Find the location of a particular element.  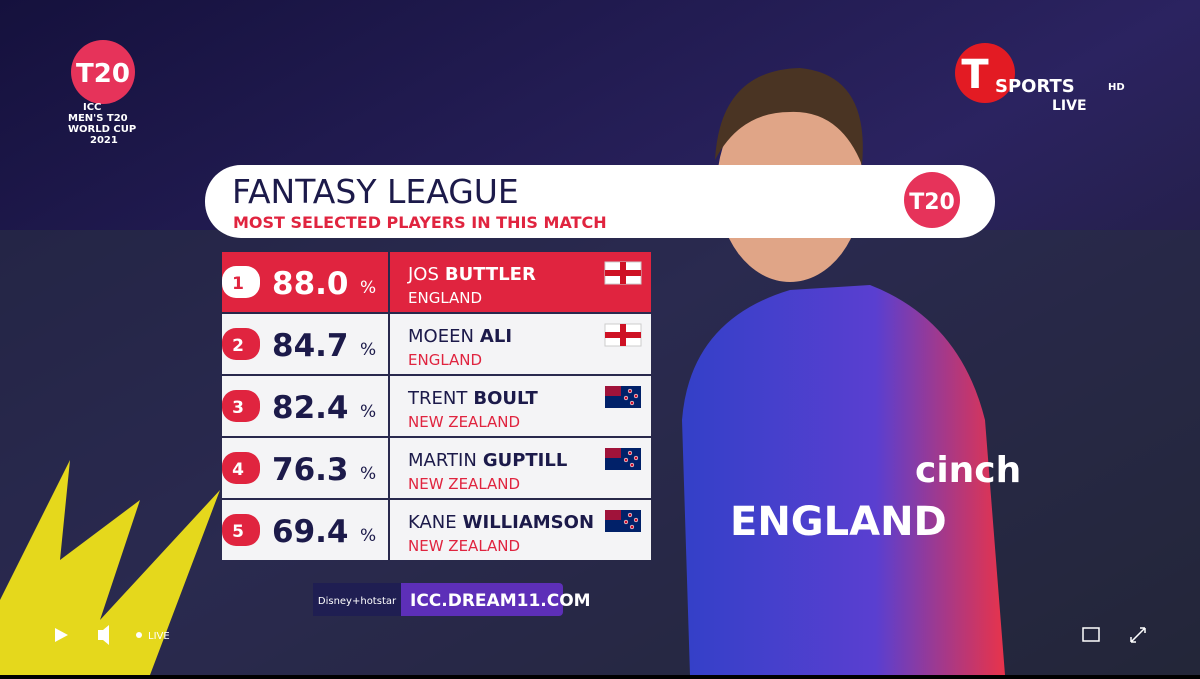

first-name: KANE is located at coordinates (432, 522).